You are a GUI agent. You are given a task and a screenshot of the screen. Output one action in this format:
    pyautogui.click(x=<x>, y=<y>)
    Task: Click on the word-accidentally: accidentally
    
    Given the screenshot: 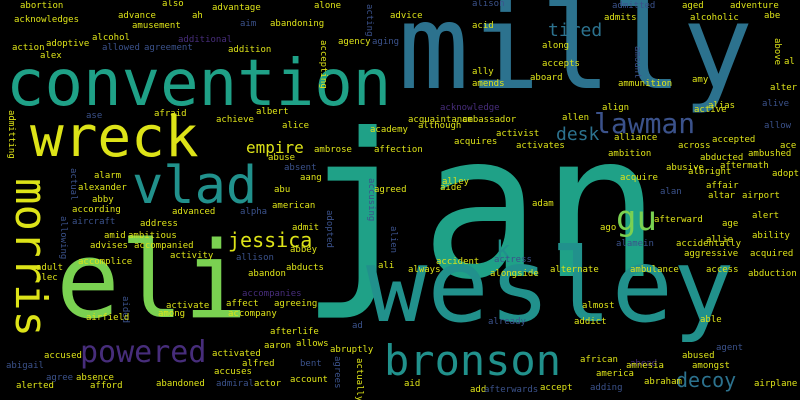 What is the action you would take?
    pyautogui.click(x=709, y=244)
    